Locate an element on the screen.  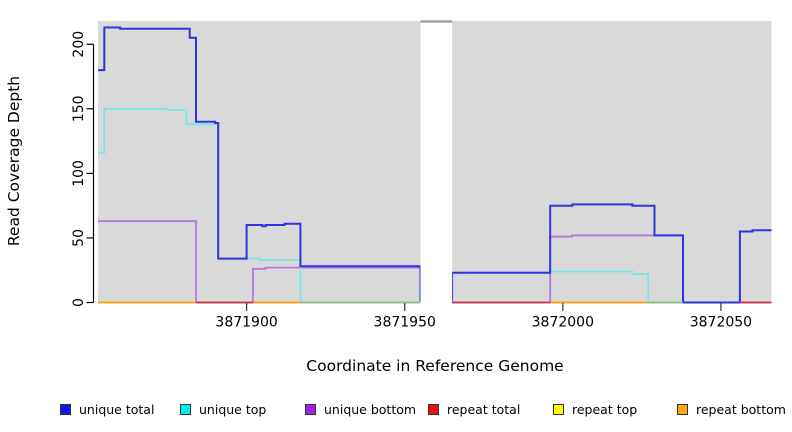
x-tick-label: 3871950 is located at coordinates (405, 323).